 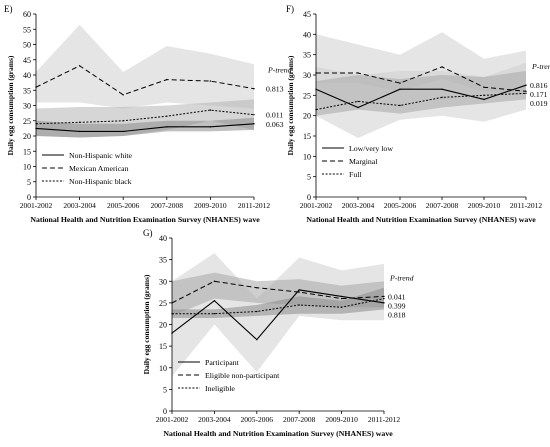 I want to click on legend-label: Marginal, so click(x=363, y=161).